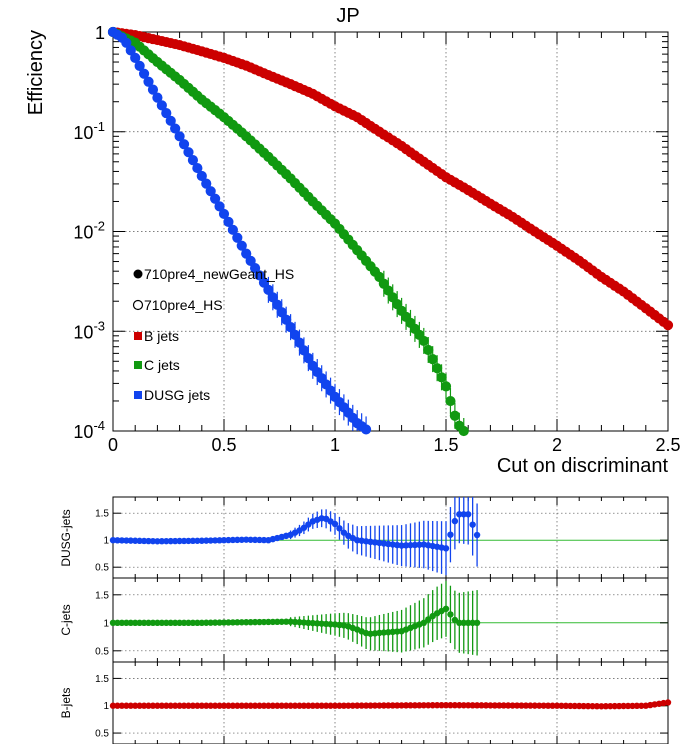 This screenshot has width=696, height=744. I want to click on ratio-label-c: C-jets, so click(66, 619).